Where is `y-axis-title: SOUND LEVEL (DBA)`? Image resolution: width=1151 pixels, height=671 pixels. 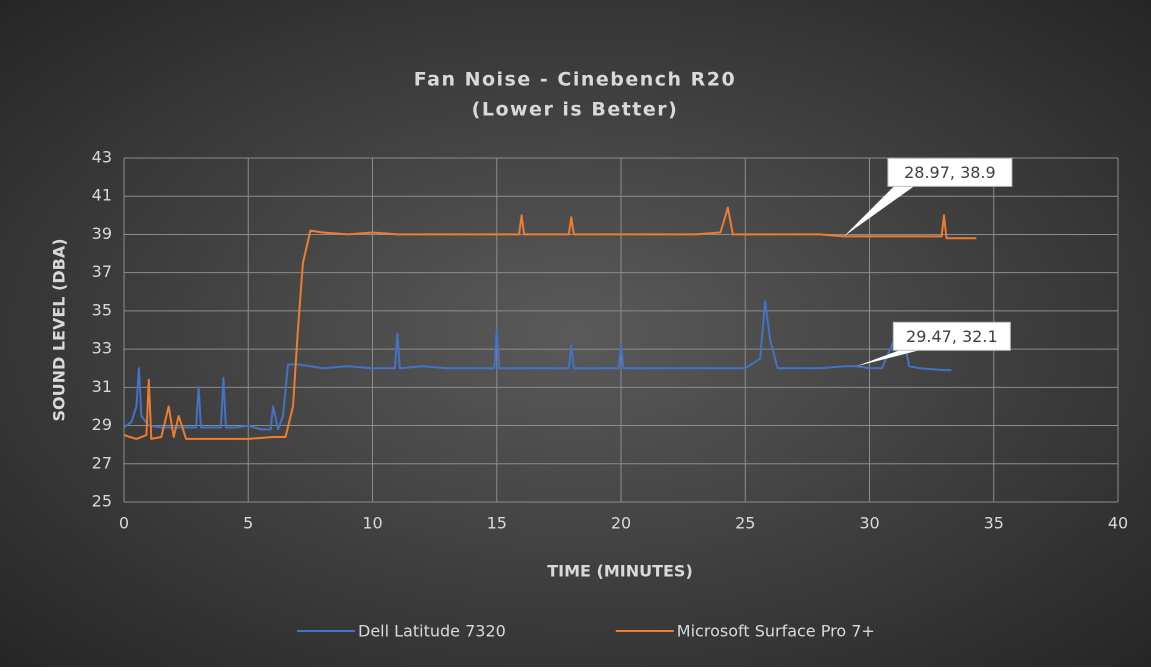 y-axis-title: SOUND LEVEL (DBA) is located at coordinates (59, 329).